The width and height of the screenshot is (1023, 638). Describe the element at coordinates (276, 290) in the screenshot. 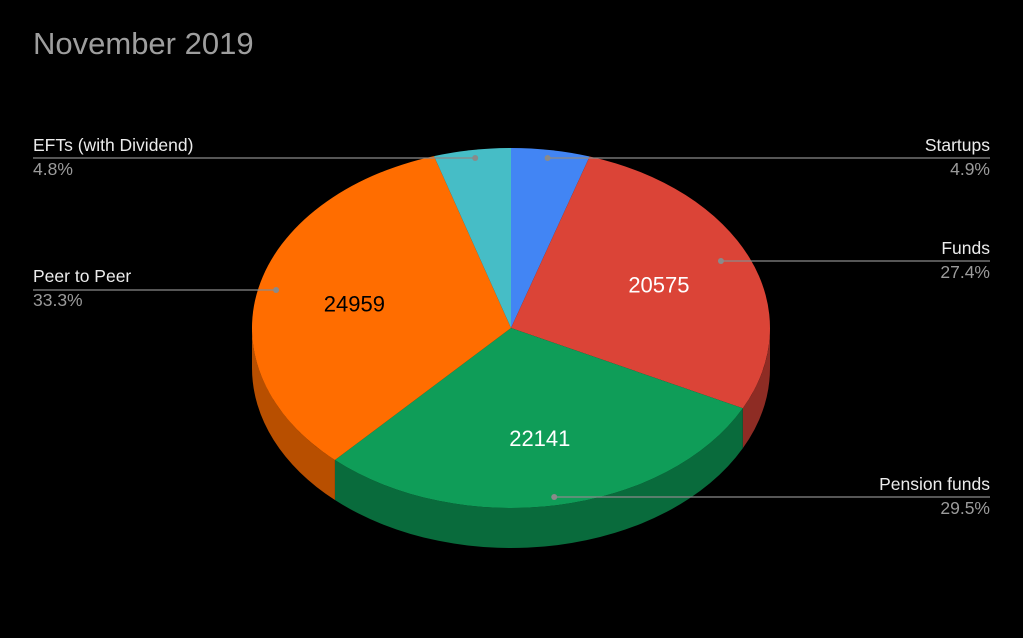

I see `leader-dot-peer-to-peer` at that location.